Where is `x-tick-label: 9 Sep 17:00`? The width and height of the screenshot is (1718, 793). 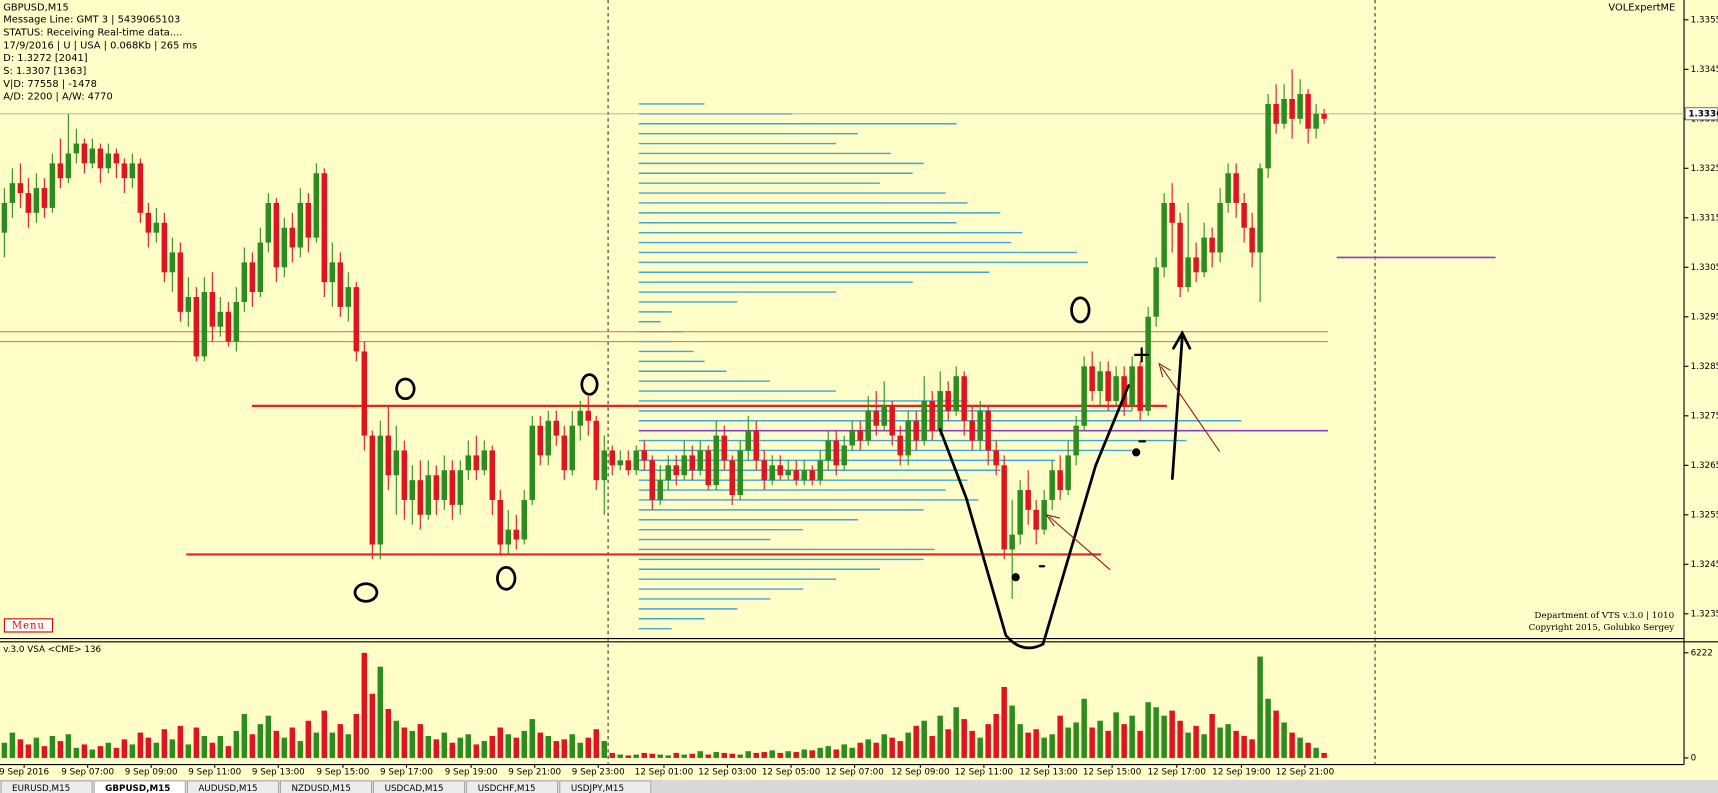
x-tick-label: 9 Sep 17:00 is located at coordinates (406, 773).